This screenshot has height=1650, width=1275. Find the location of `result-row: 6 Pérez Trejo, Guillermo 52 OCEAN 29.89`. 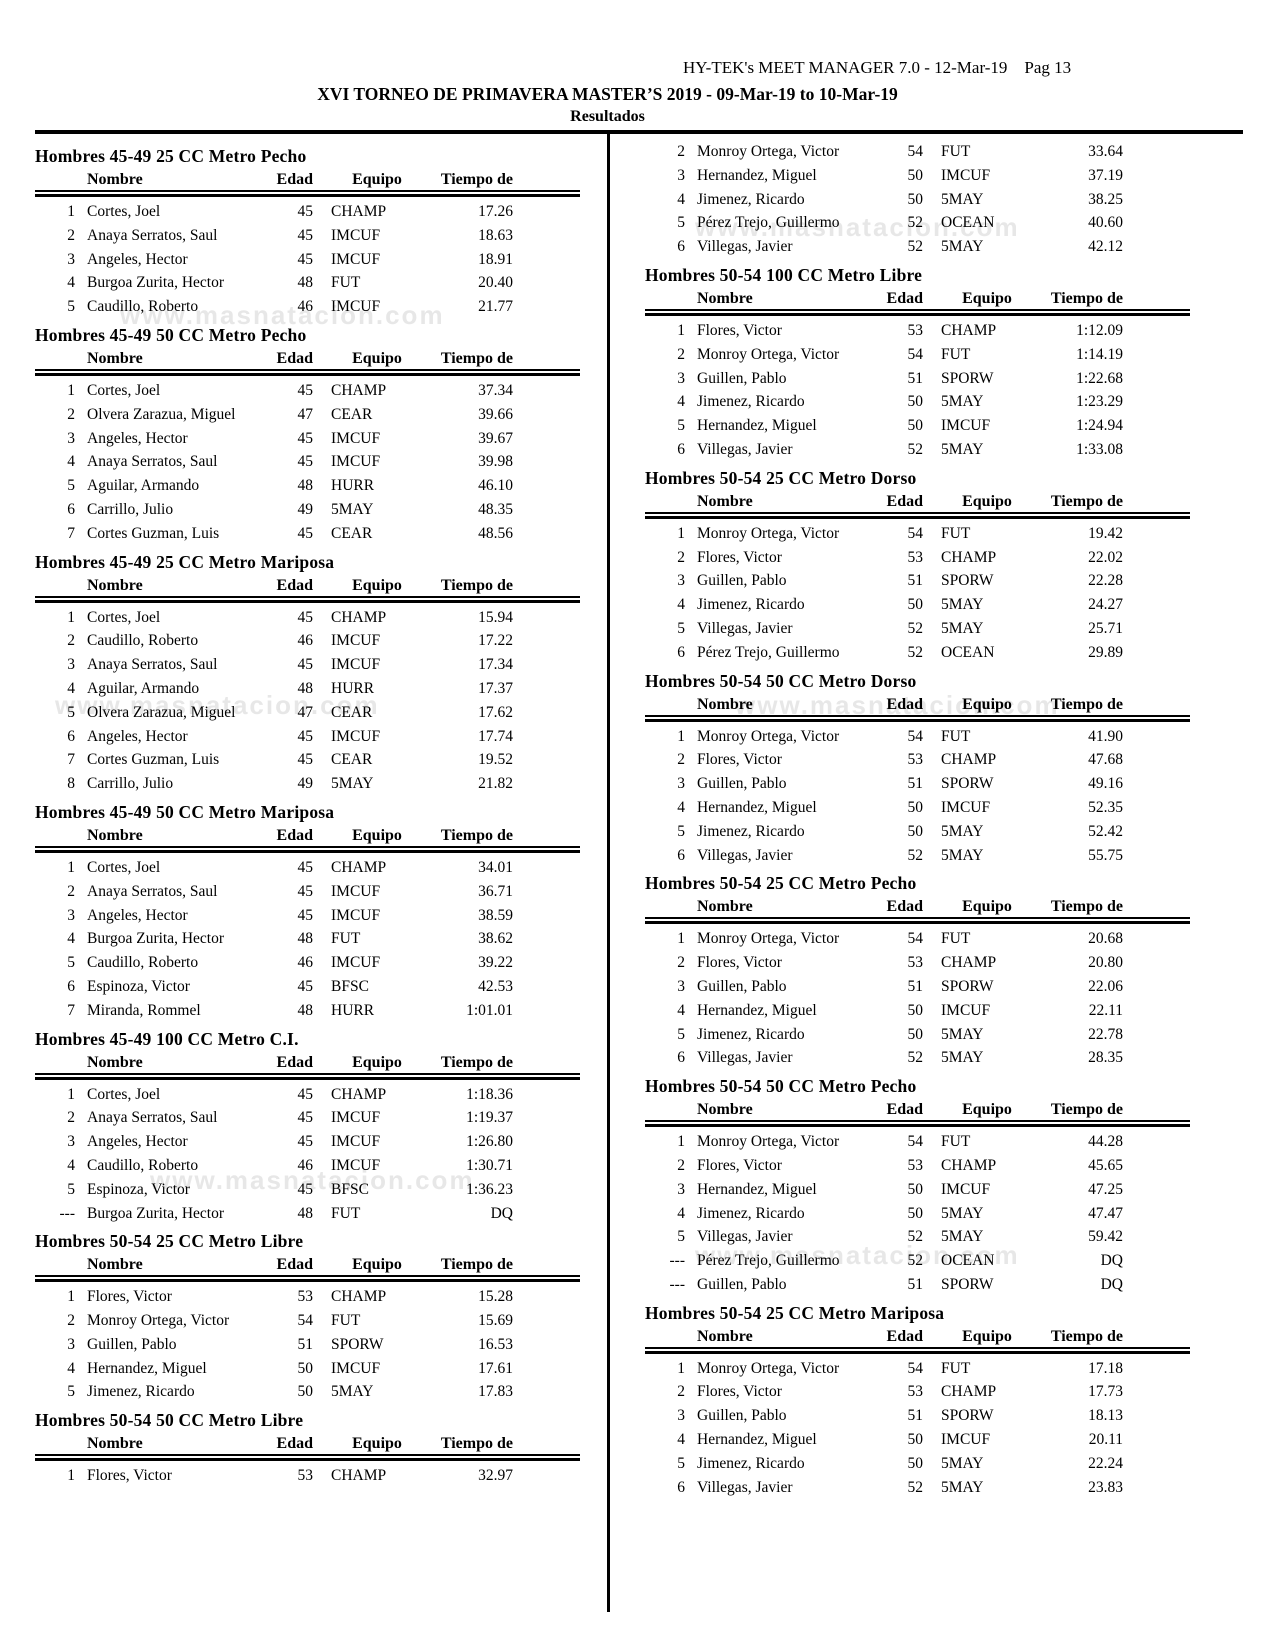

result-row: 6 Pérez Trejo, Guillermo 52 OCEAN 29.89 is located at coordinates (884, 653).